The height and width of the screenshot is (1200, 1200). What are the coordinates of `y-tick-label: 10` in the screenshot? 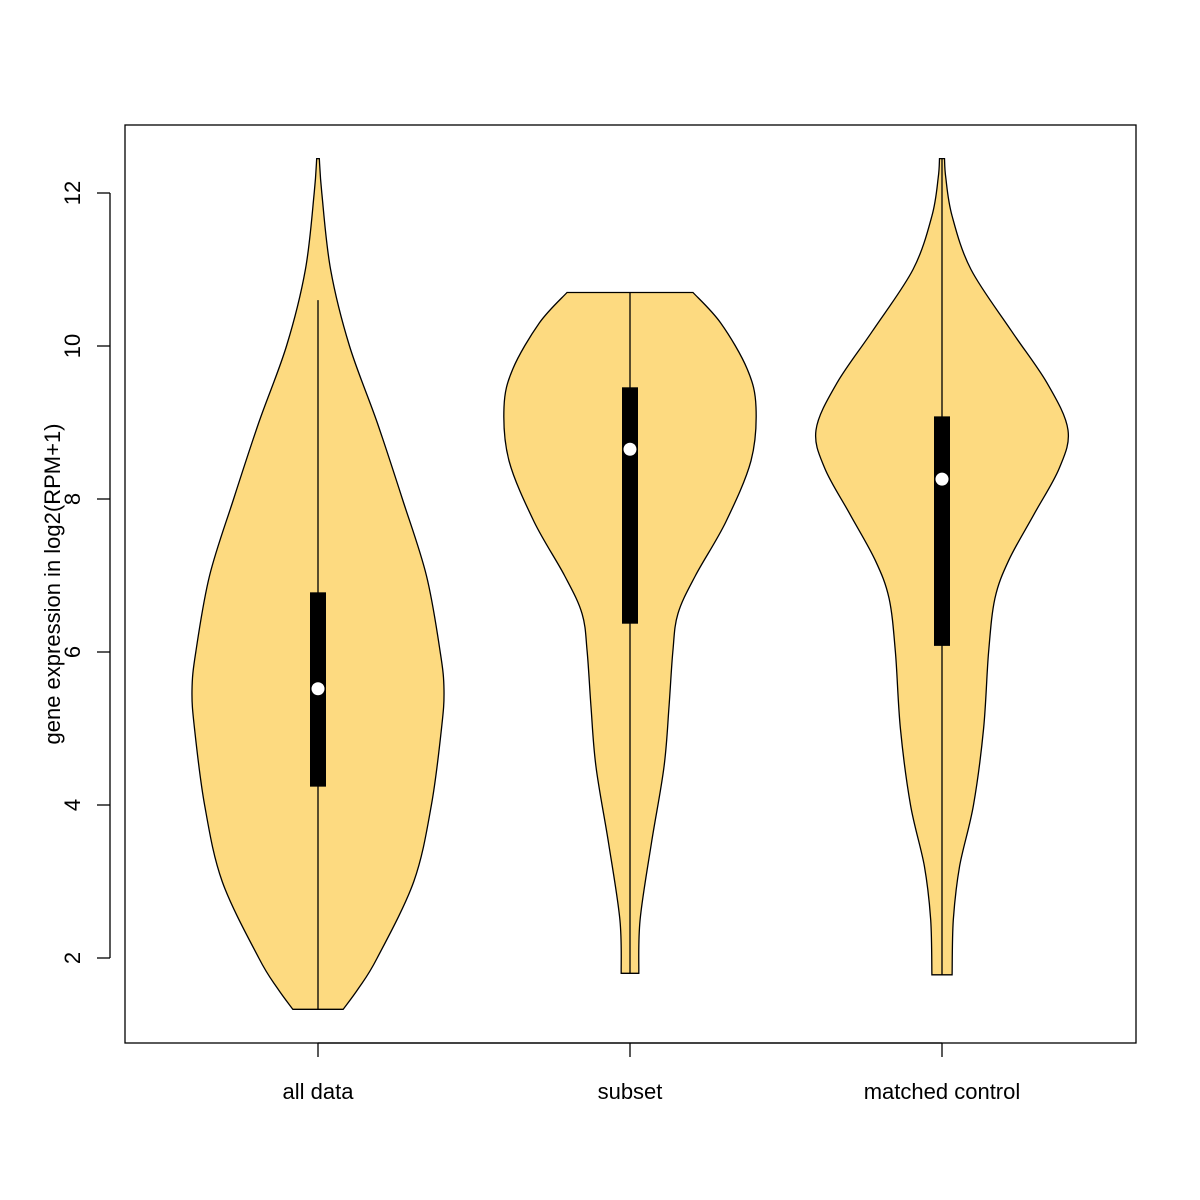 It's located at (72, 346).